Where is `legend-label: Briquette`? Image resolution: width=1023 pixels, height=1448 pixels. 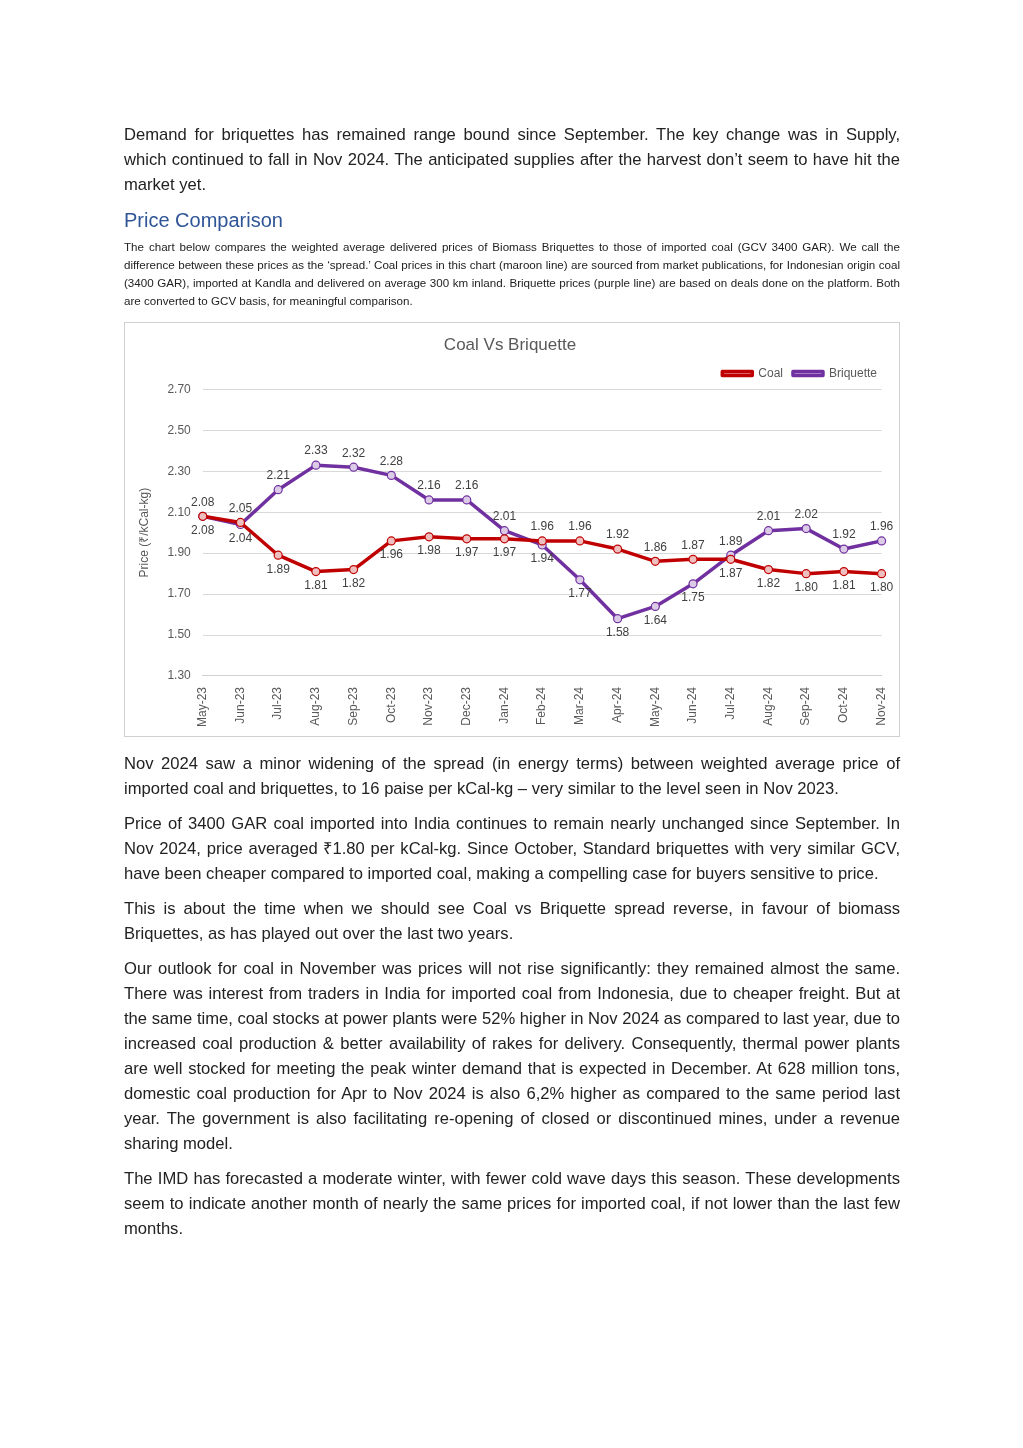 legend-label: Briquette is located at coordinates (853, 372).